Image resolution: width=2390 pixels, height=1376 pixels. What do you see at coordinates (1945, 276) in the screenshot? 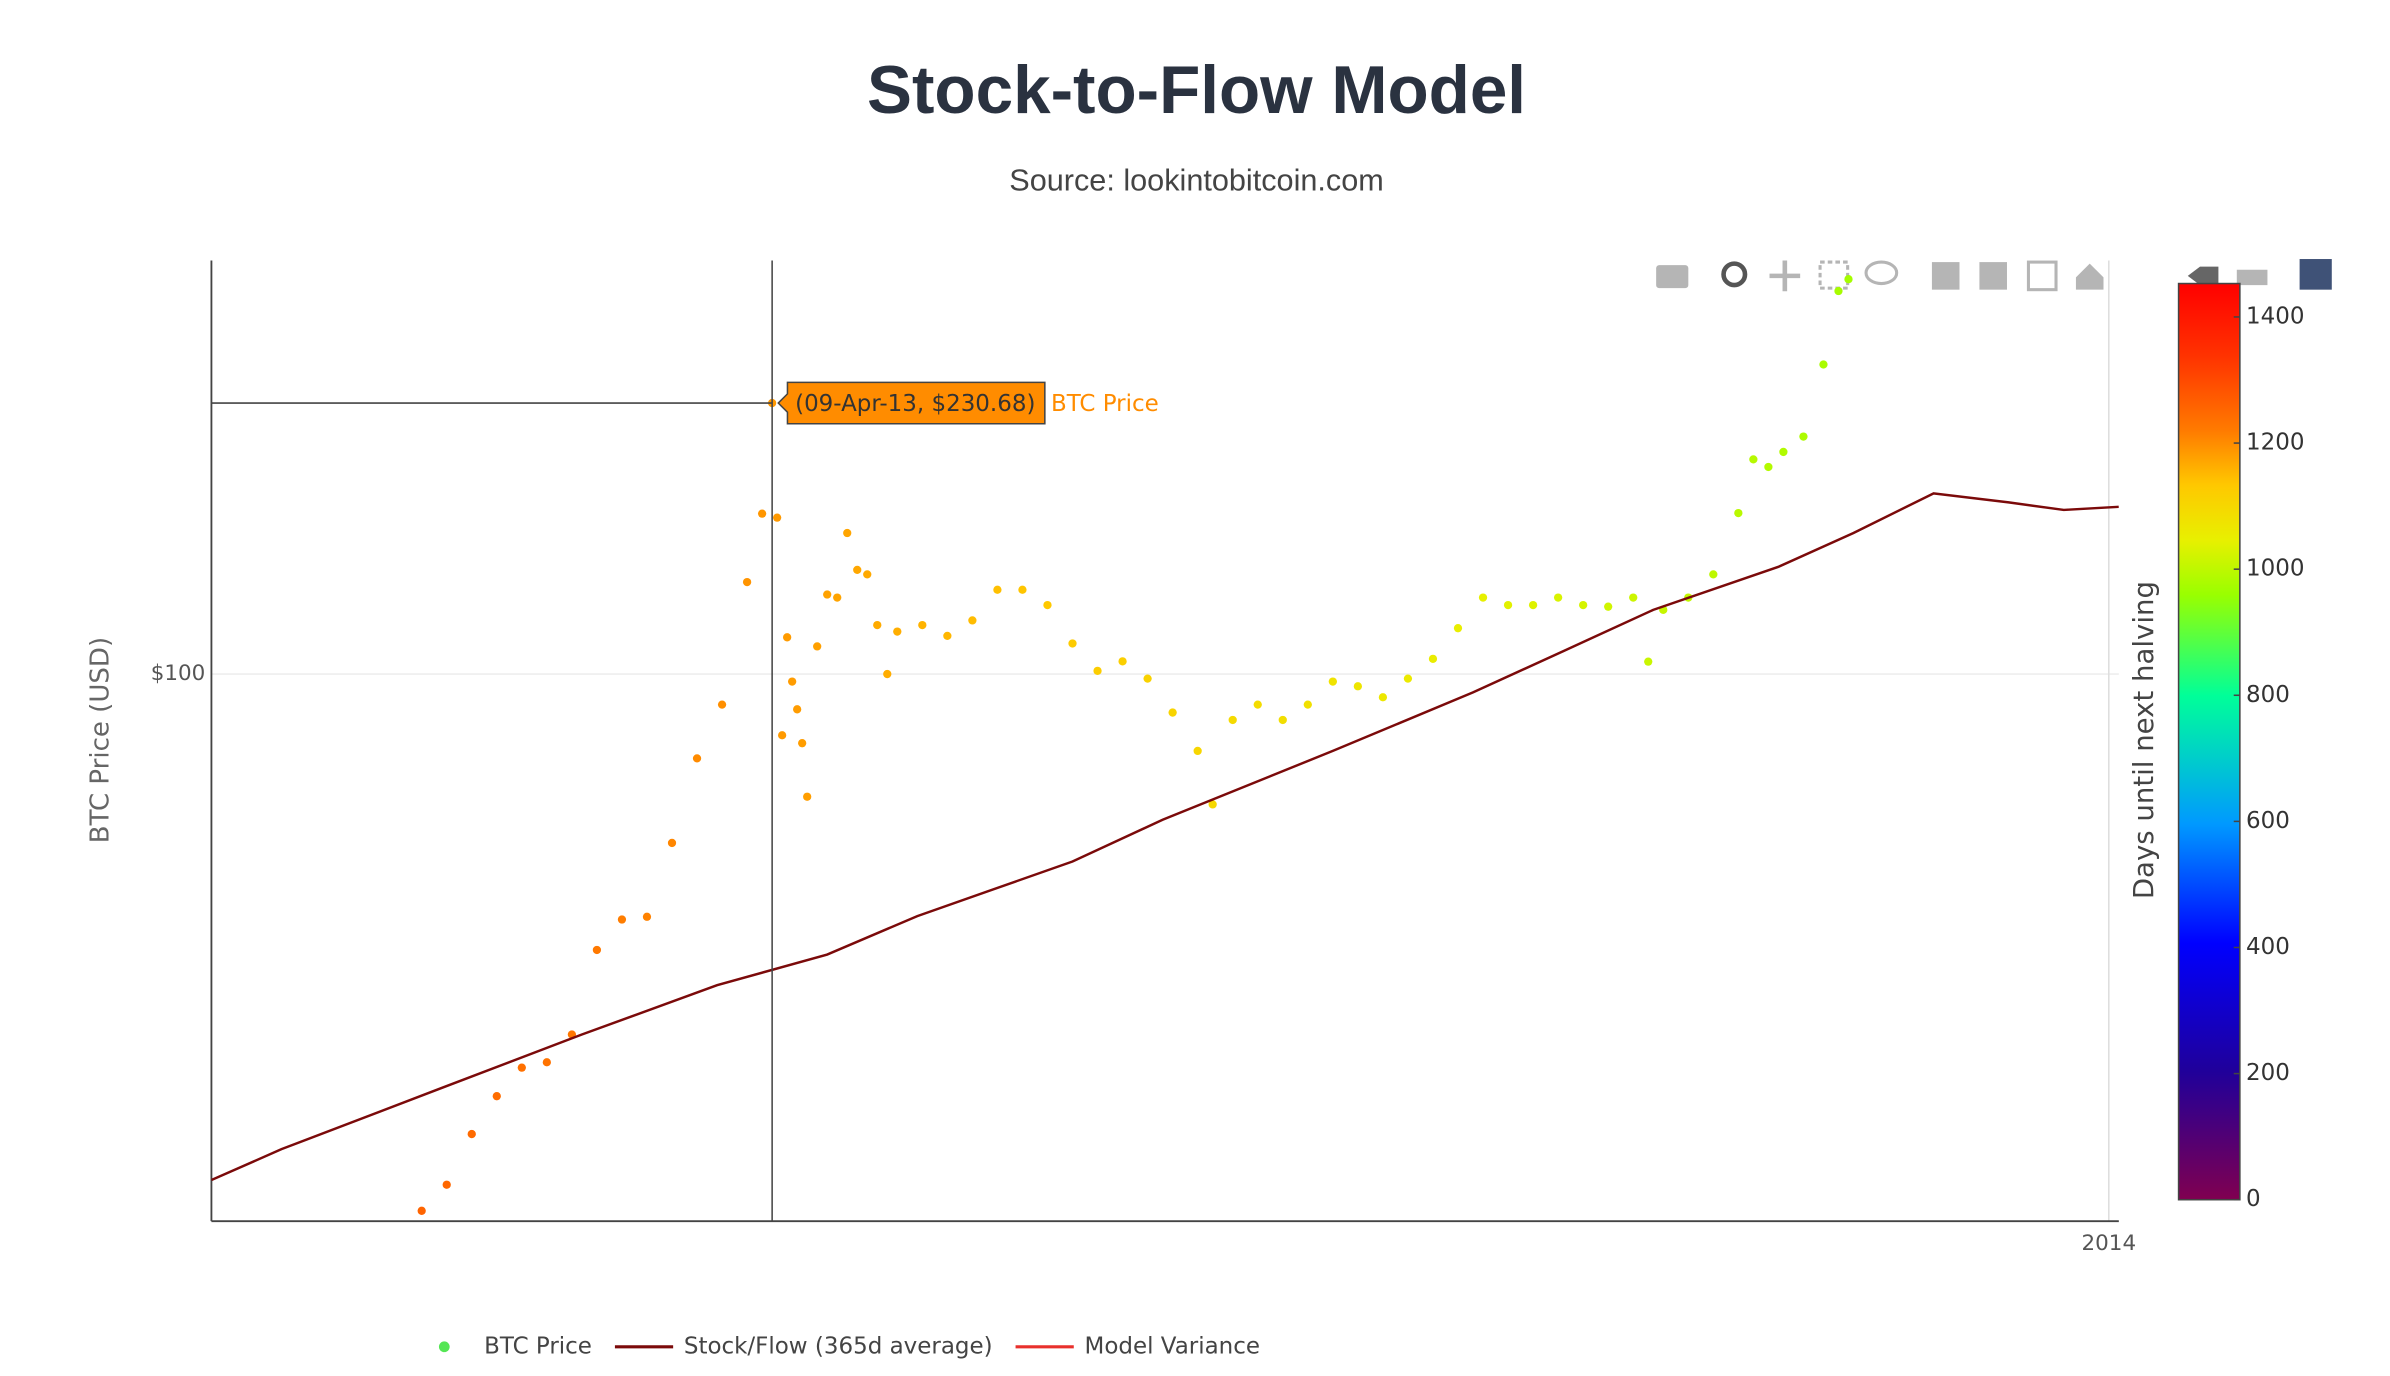
I see `zoom-in-button` at bounding box center [1945, 276].